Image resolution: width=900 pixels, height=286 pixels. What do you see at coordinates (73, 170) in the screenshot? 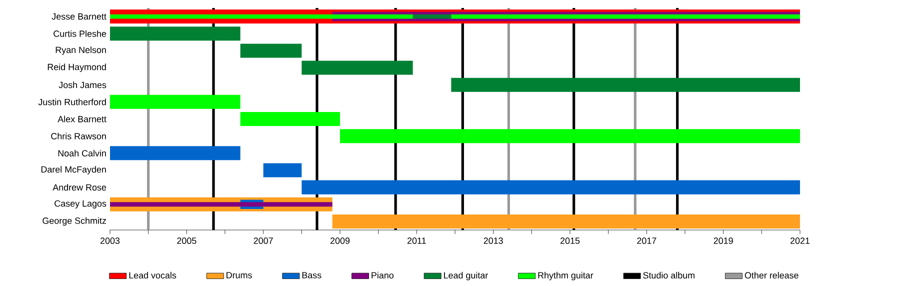
I see `y-tick-label: Darel McFayden` at bounding box center [73, 170].